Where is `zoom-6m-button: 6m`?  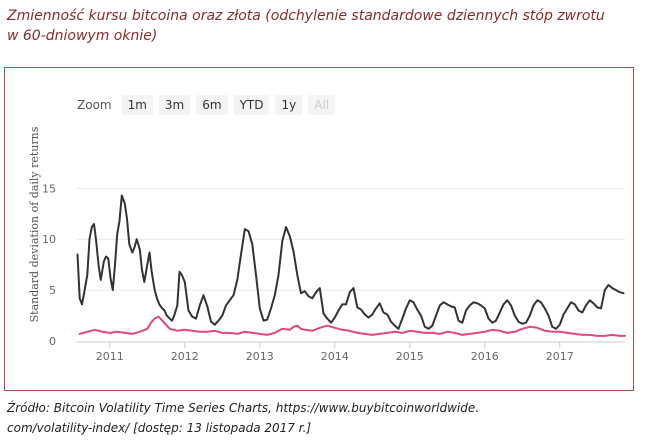 zoom-6m-button: 6m is located at coordinates (212, 105).